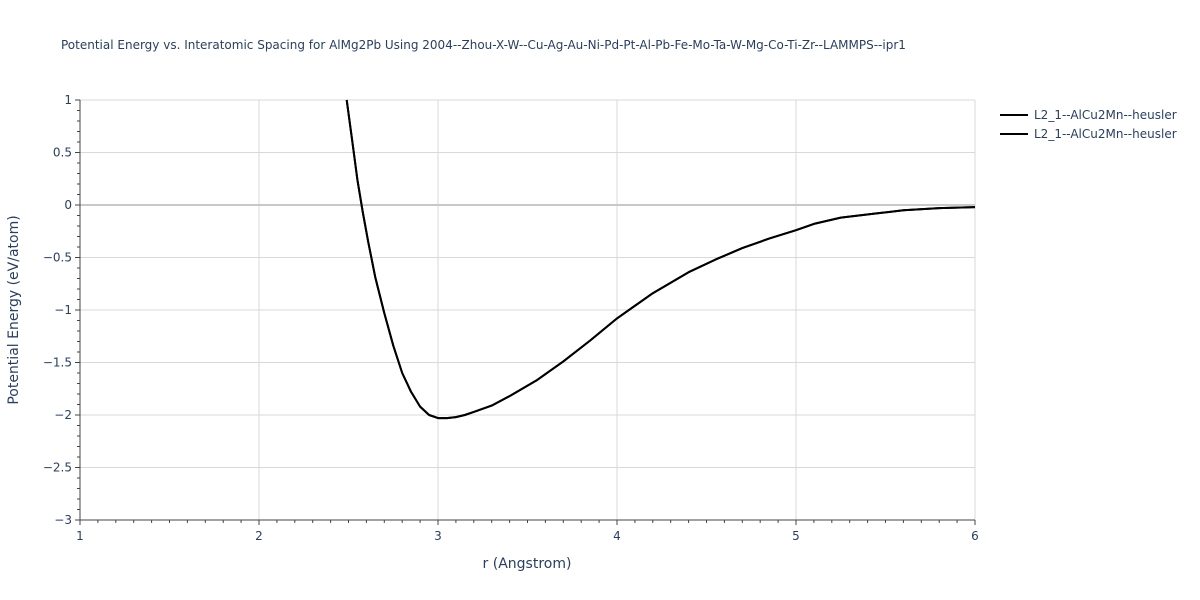 This screenshot has height=600, width=1200. What do you see at coordinates (62, 153) in the screenshot?
I see `y-tick-label: 0.5` at bounding box center [62, 153].